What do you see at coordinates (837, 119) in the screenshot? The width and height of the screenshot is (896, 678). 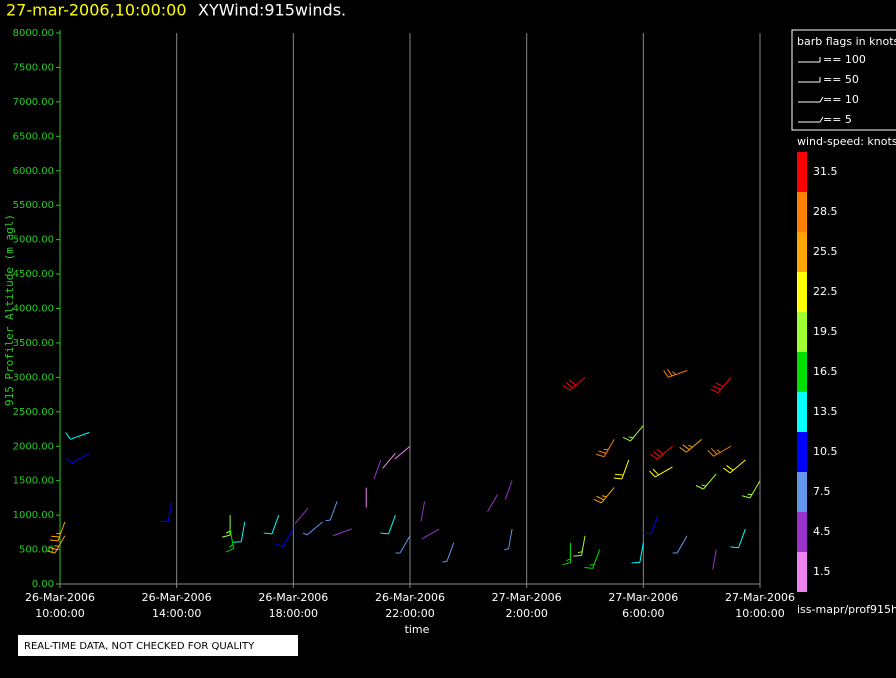 I see `barb-legend-label: == 5` at bounding box center [837, 119].